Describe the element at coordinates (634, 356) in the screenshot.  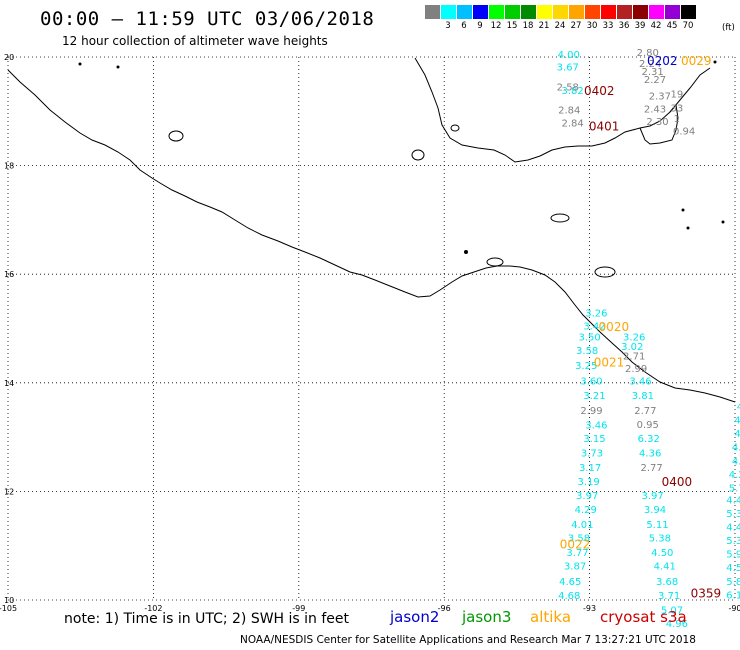
I see `swh-value-label: 2.71` at that location.